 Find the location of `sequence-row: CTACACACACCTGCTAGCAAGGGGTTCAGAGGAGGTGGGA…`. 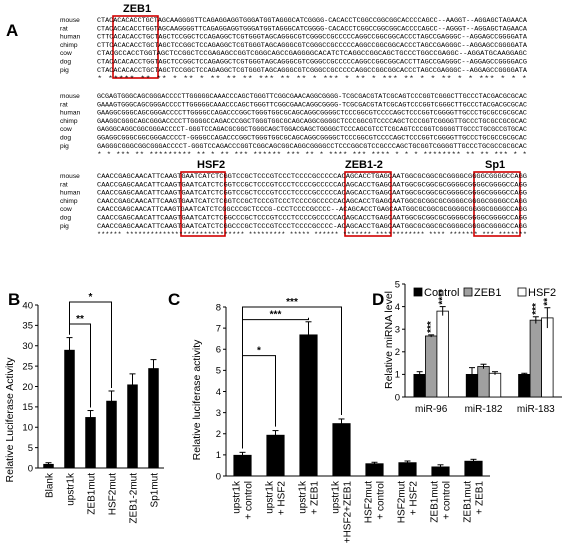

sequence-row: CTACACACACCTGCTAGCAAGGGGTTCAGAGGAGGTGGGA… is located at coordinates (312, 20).